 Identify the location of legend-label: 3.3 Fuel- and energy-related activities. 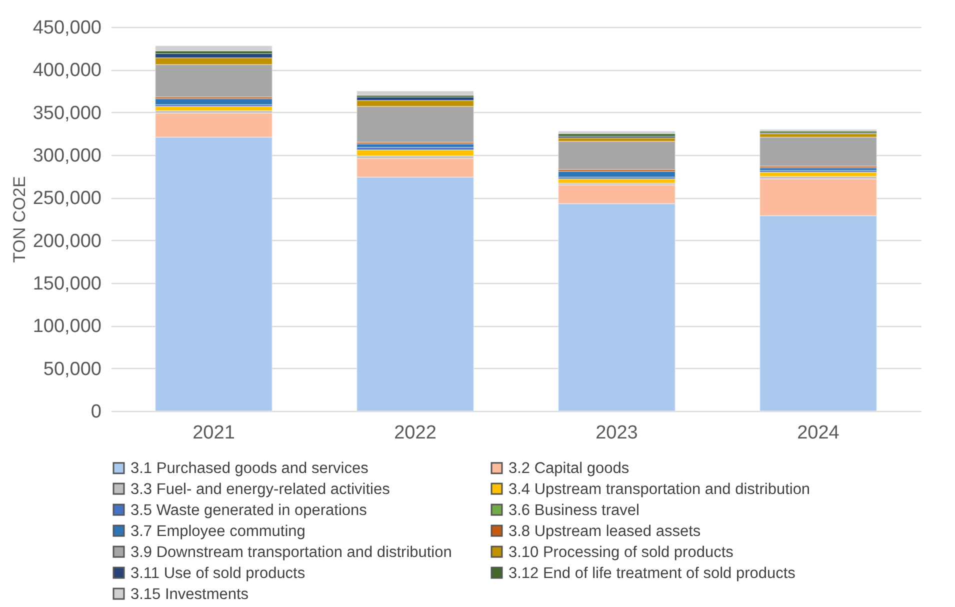
(260, 489).